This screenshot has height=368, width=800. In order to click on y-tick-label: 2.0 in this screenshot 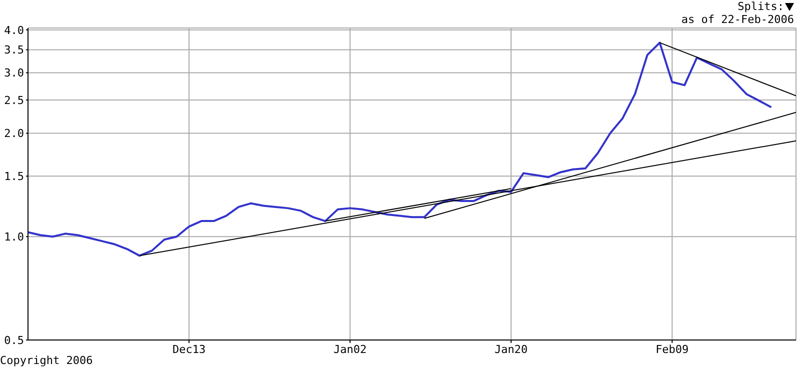, I will do `click(14, 133)`.